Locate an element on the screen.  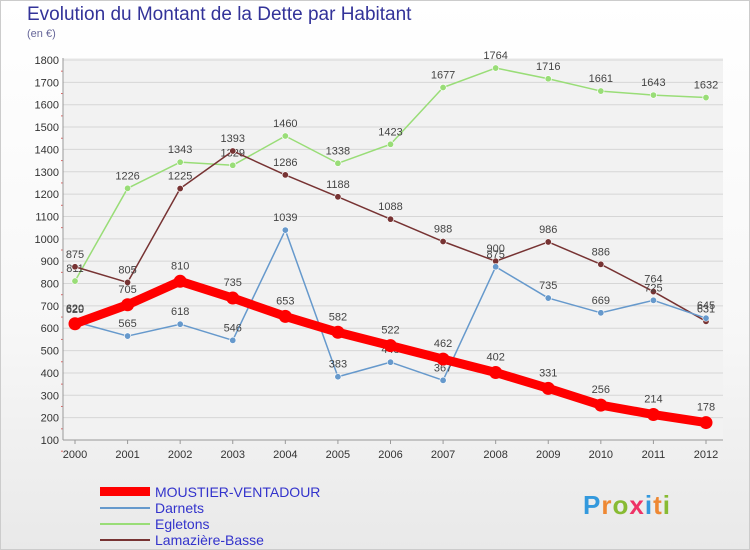
y-tick-label: 1700 is located at coordinates (47, 83).